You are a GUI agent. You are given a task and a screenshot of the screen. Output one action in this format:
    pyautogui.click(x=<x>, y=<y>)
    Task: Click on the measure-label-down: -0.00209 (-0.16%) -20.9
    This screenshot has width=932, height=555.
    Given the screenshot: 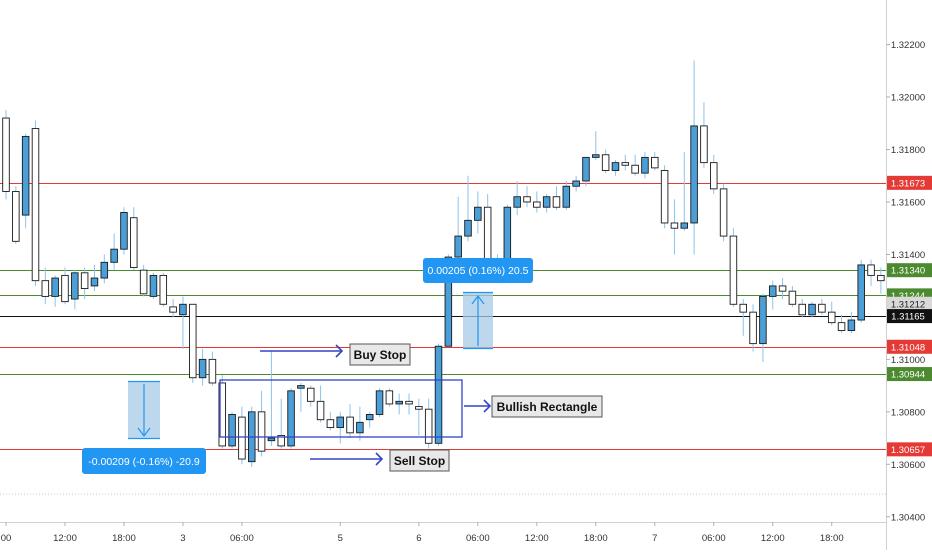 What is the action you would take?
    pyautogui.click(x=144, y=462)
    